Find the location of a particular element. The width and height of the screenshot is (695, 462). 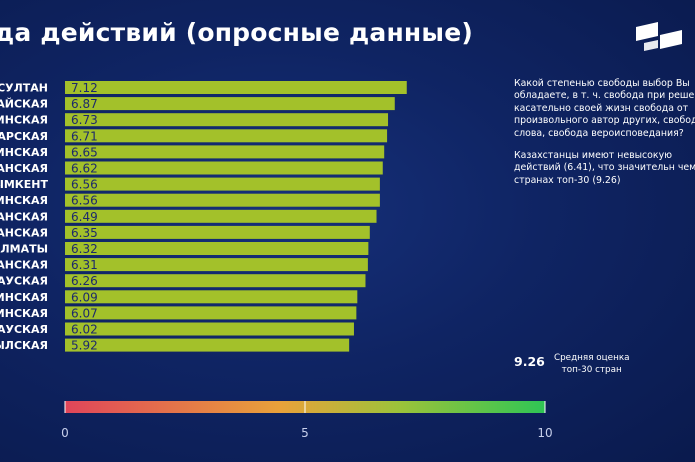

average-label: Средняя оценка топ-30 стран is located at coordinates (592, 363).